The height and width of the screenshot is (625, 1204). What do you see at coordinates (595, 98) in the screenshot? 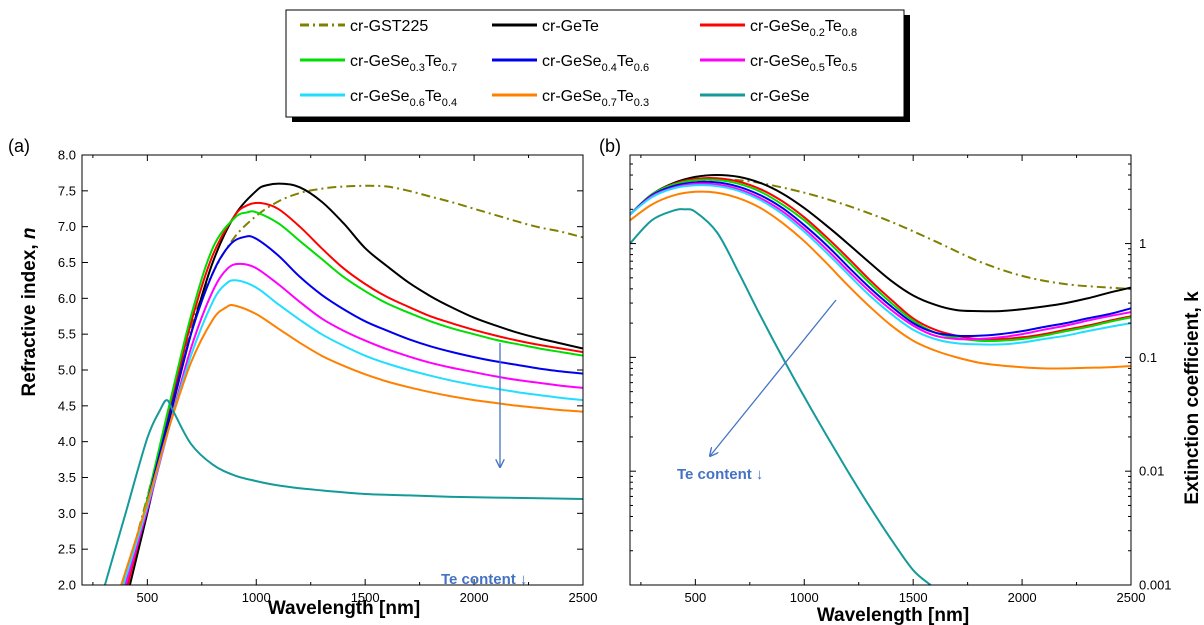
I see `legend-label: cr-GeSe0.7Te0.3` at bounding box center [595, 98].